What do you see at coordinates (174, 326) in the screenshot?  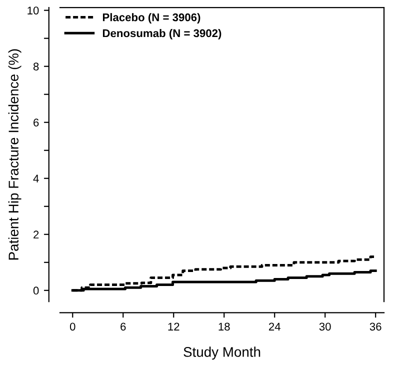 I see `x-tick-label: 12` at bounding box center [174, 326].